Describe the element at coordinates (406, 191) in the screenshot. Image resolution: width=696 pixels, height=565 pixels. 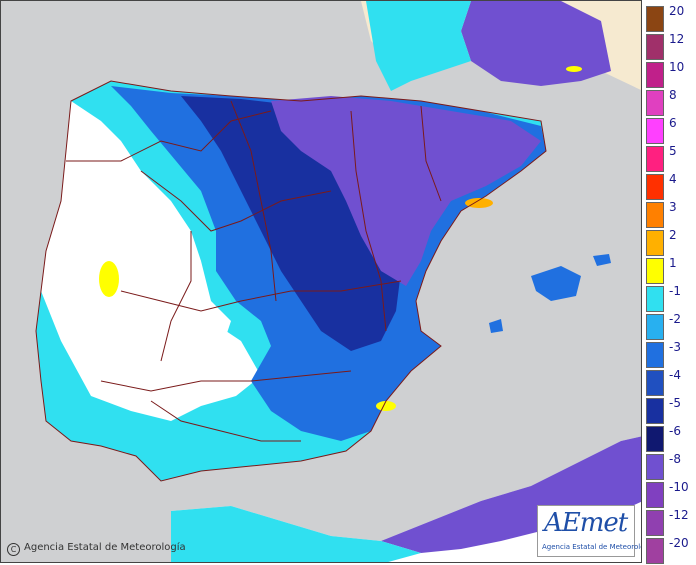
I see `purple-zone` at that location.